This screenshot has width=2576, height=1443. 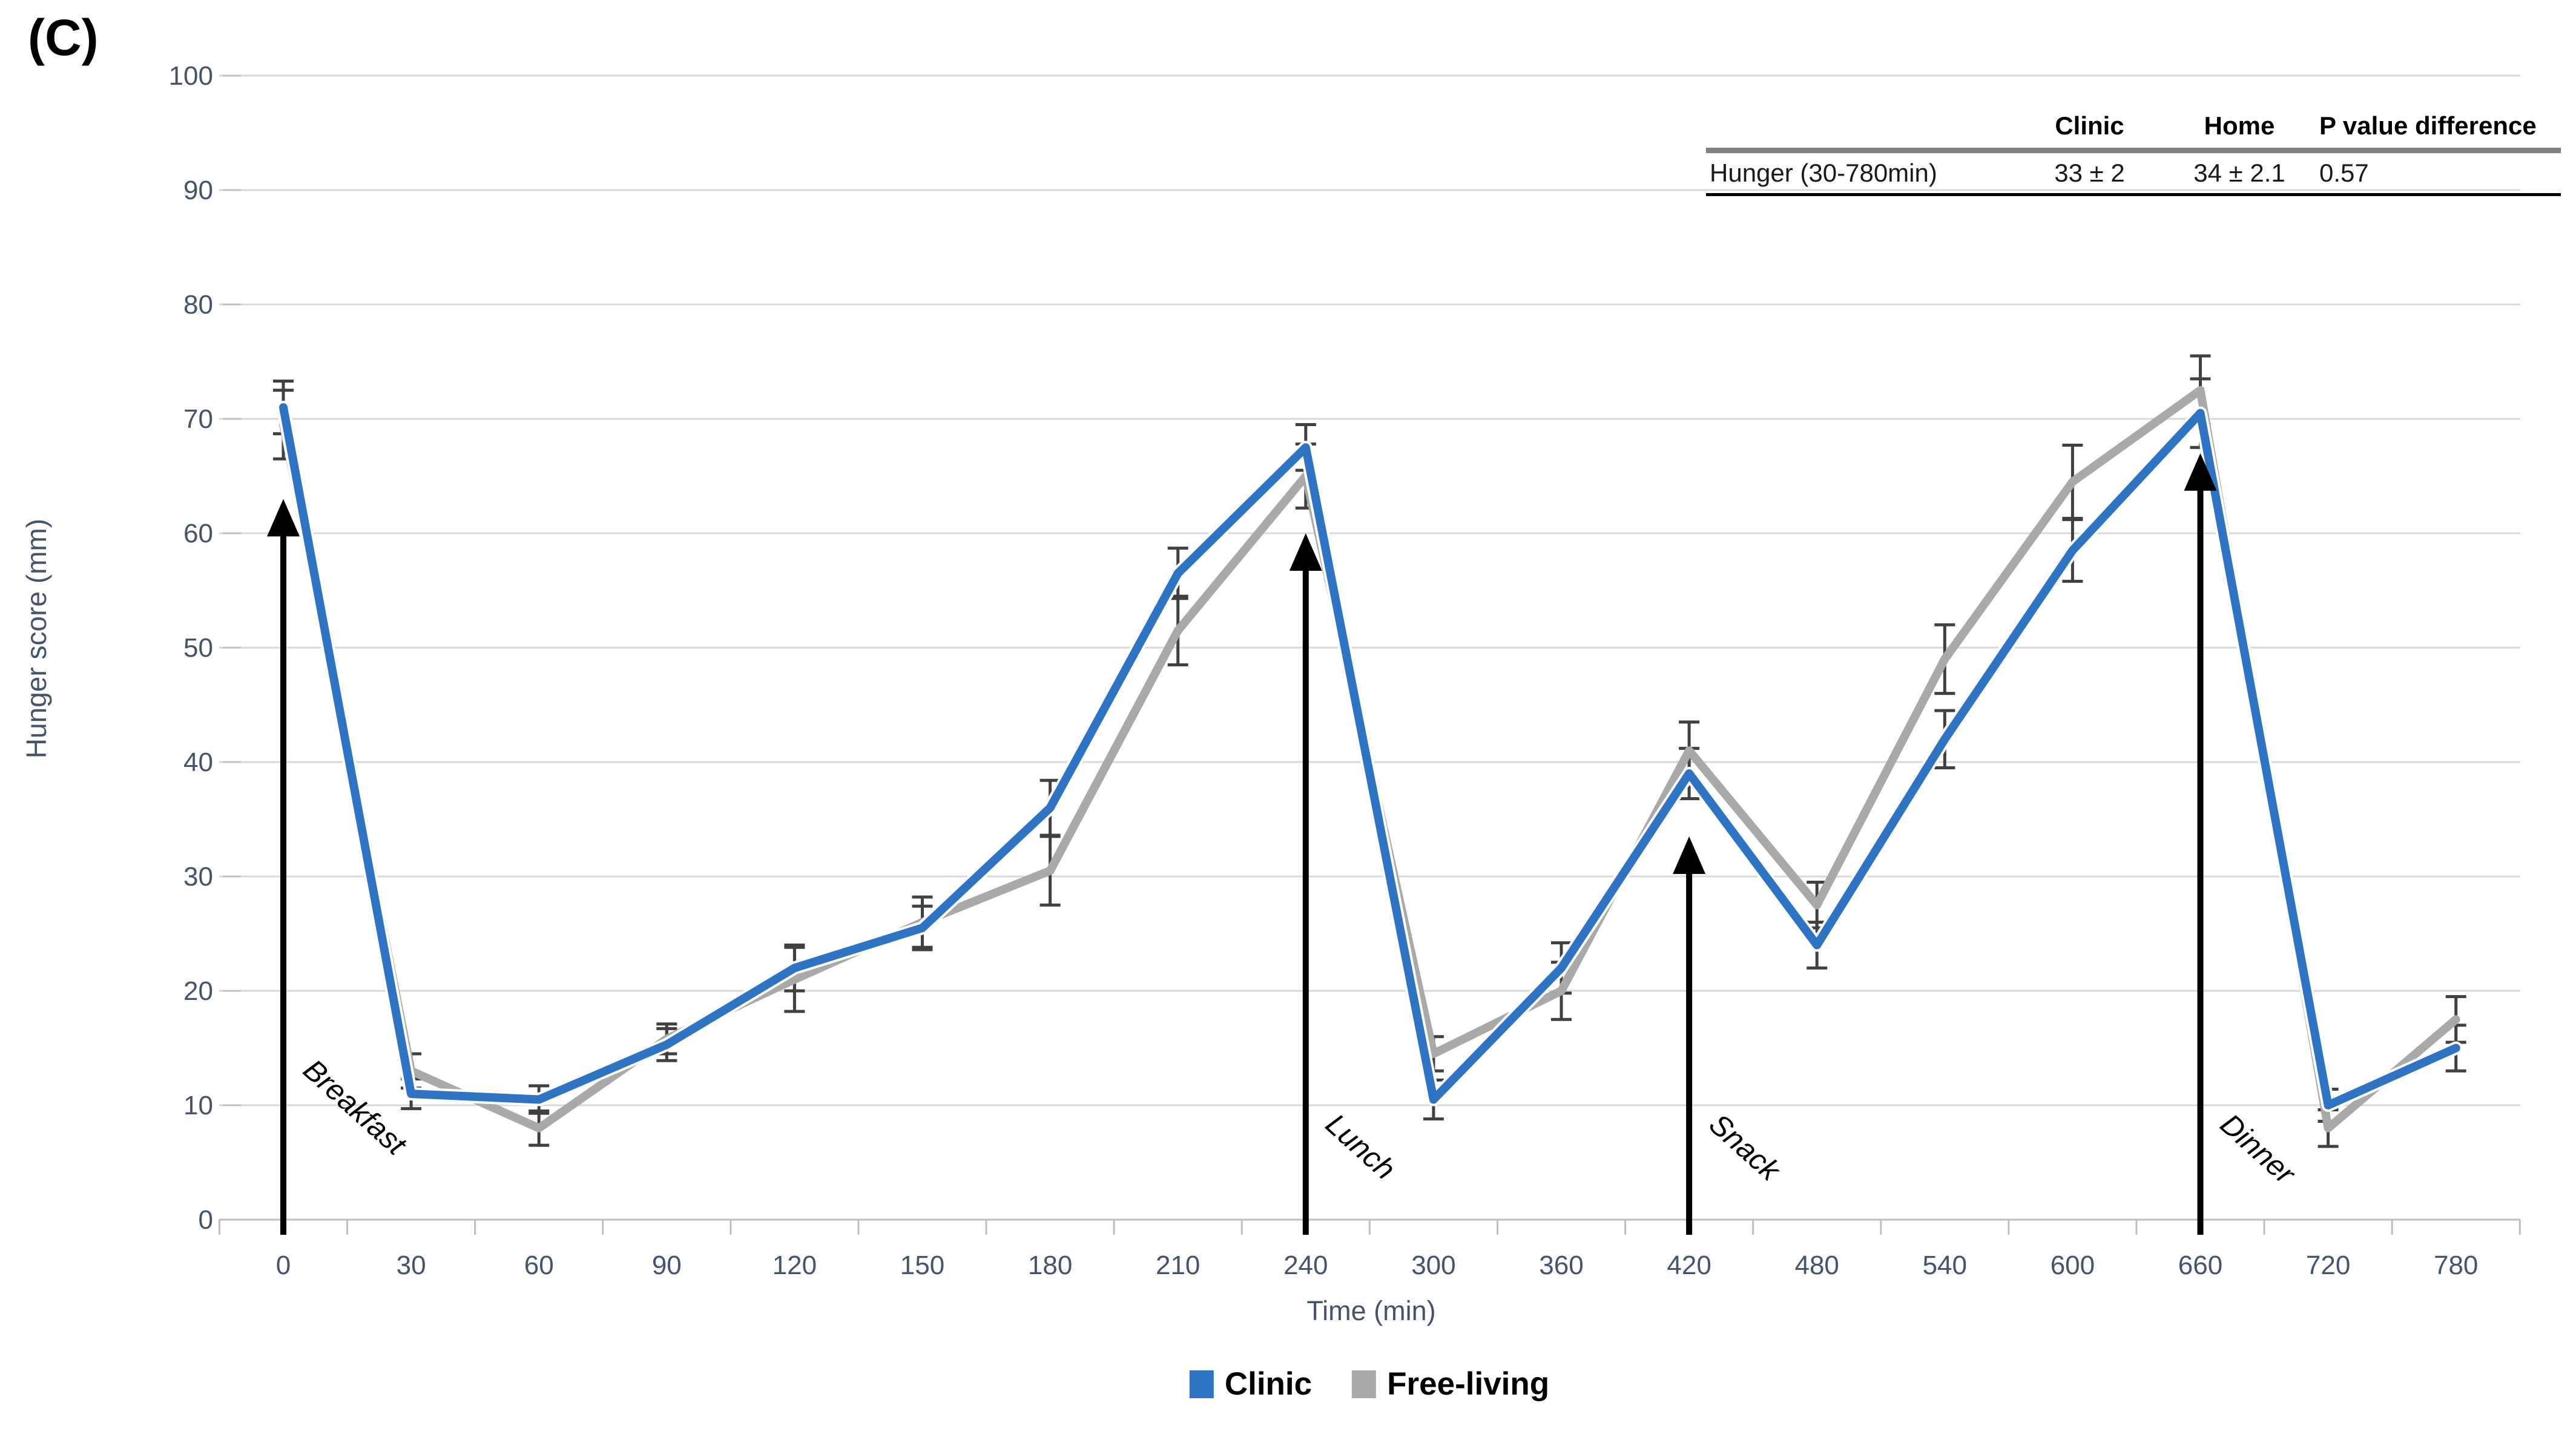 I want to click on y-tick-label: 30, so click(x=198, y=877).